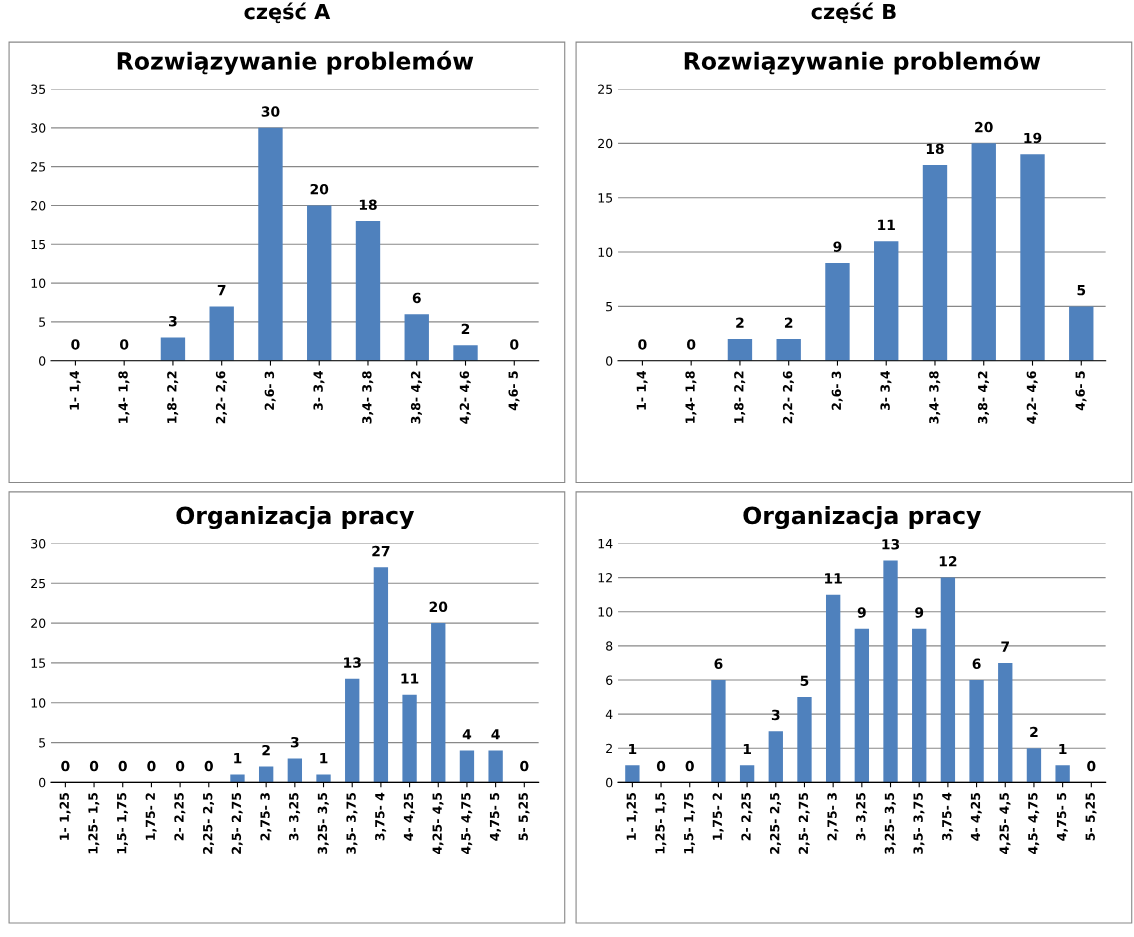  What do you see at coordinates (837, 390) in the screenshot?
I see `x-tick-label: 2,6- 3` at bounding box center [837, 390].